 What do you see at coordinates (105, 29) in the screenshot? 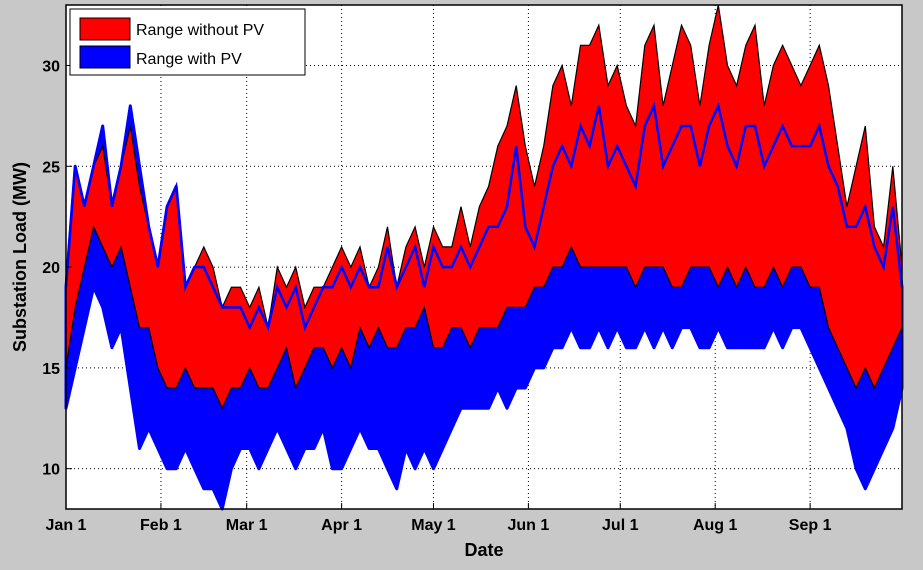
I see `legend-swatch-without-pv` at bounding box center [105, 29].